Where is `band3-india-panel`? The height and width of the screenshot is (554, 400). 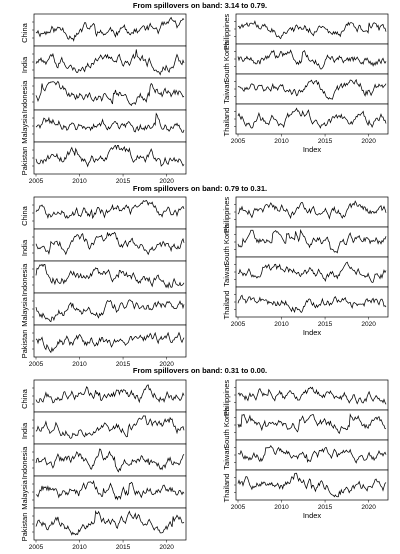 band3-india-panel is located at coordinates (110, 428).